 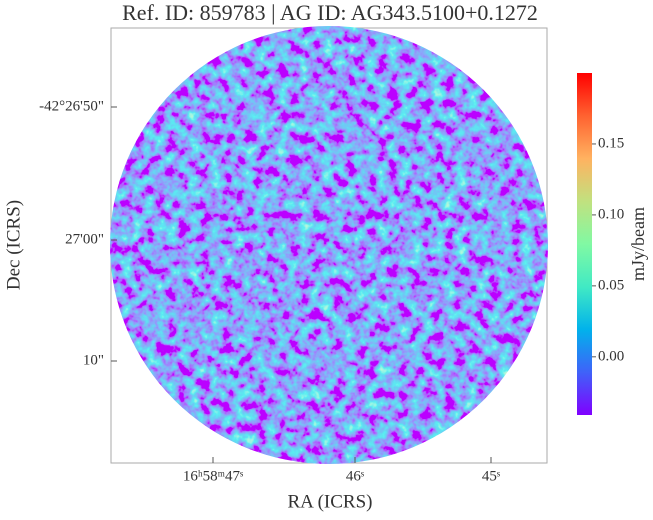 I want to click on x-tick-label: 46ˢ, so click(x=355, y=476).